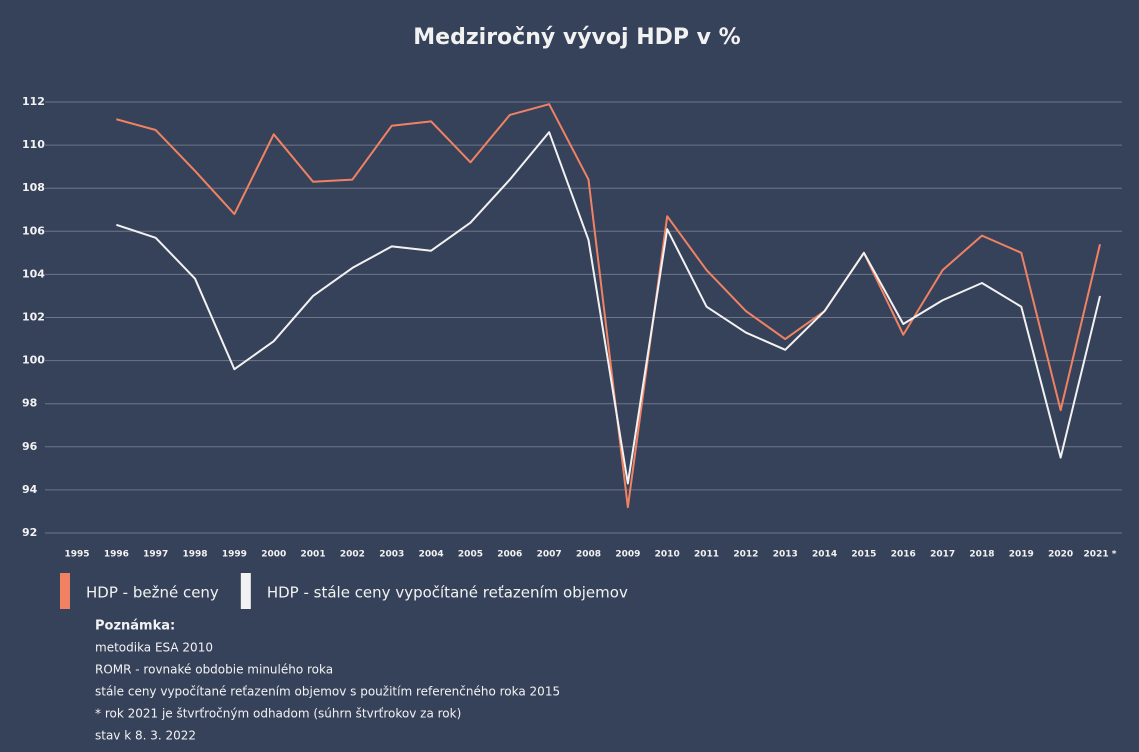 This screenshot has height=752, width=1139. What do you see at coordinates (588, 555) in the screenshot?
I see `x-tick-label: 2008` at bounding box center [588, 555].